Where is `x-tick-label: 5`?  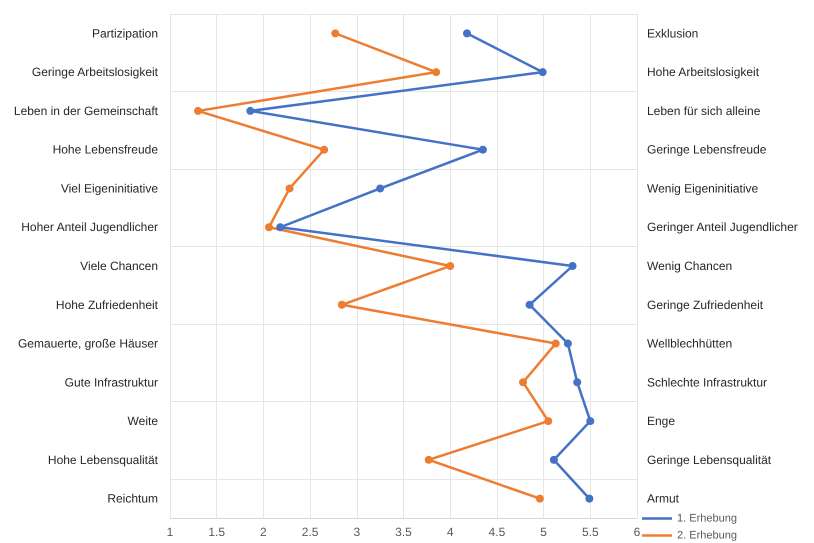
x-tick-label: 5 is located at coordinates (544, 532).